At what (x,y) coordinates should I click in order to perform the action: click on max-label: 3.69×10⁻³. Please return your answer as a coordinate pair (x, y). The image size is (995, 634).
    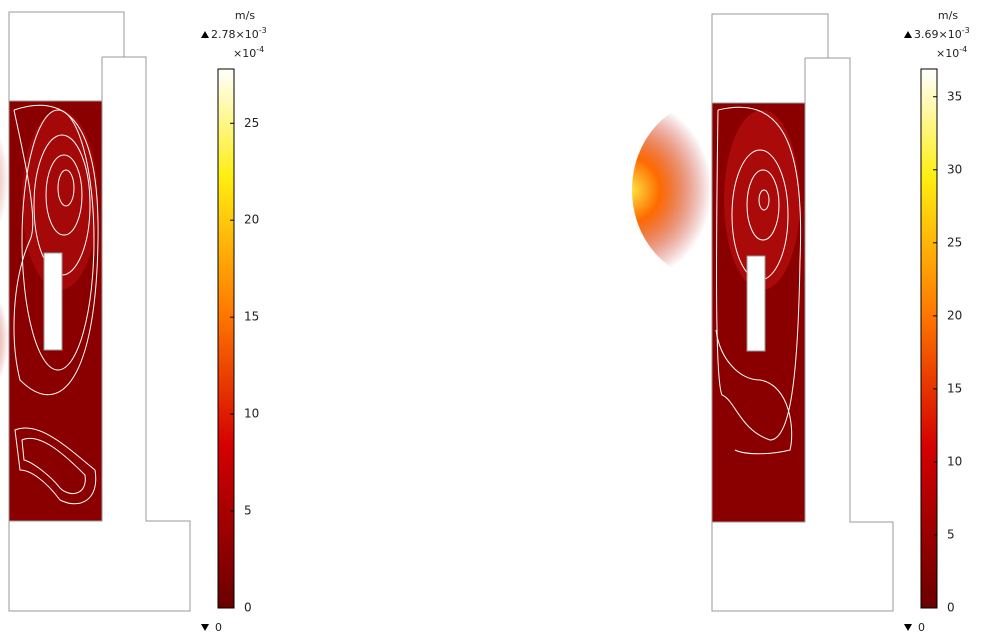
    Looking at the image, I should click on (942, 34).